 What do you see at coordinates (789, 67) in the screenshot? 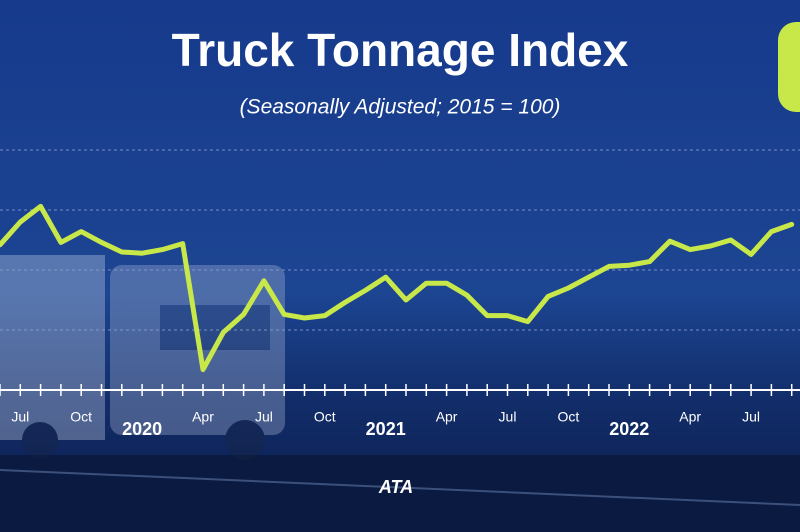
I see `badge` at bounding box center [789, 67].